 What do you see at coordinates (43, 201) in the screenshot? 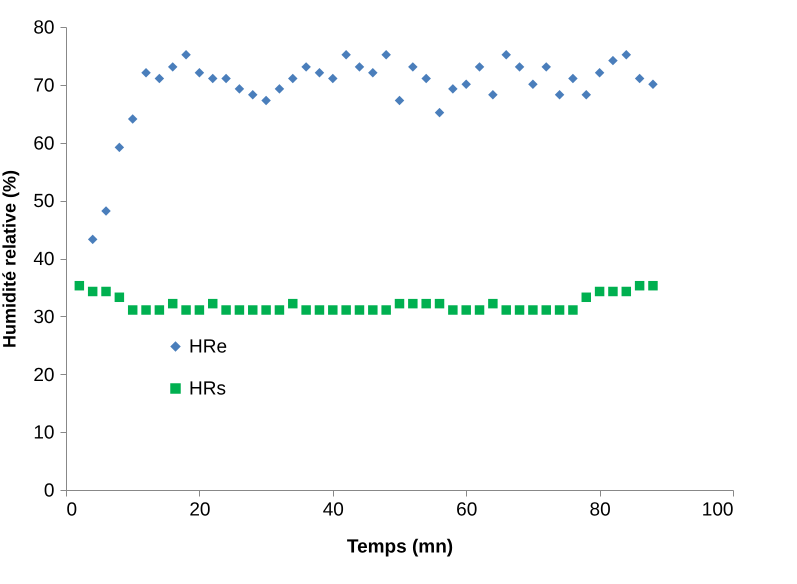
I see `y-tick-label: 50` at bounding box center [43, 201].